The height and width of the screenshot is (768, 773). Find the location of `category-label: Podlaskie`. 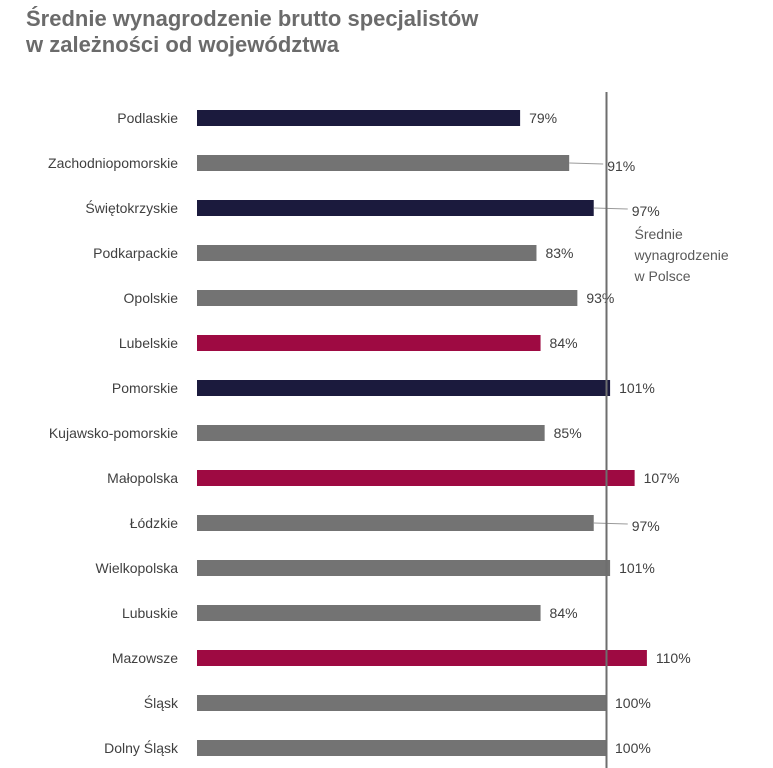

category-label: Podlaskie is located at coordinates (147, 118).